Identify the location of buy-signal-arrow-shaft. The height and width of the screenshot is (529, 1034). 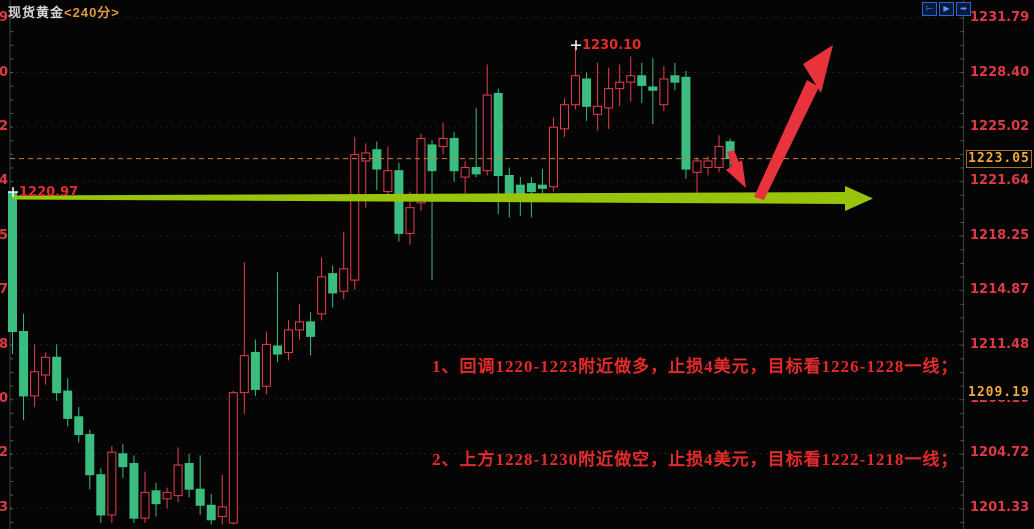
(786, 140).